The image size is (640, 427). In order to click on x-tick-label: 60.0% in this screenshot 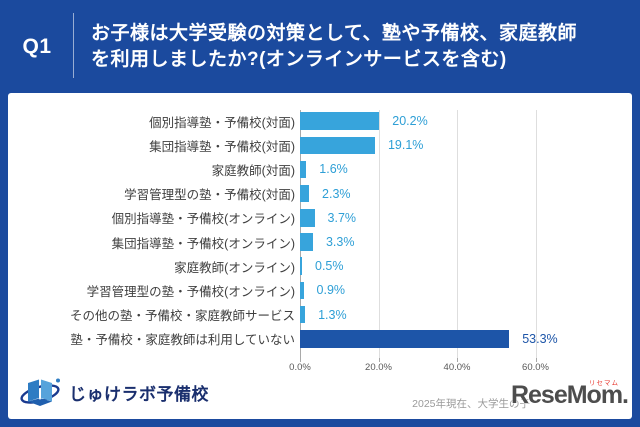, I will do `click(535, 367)`.